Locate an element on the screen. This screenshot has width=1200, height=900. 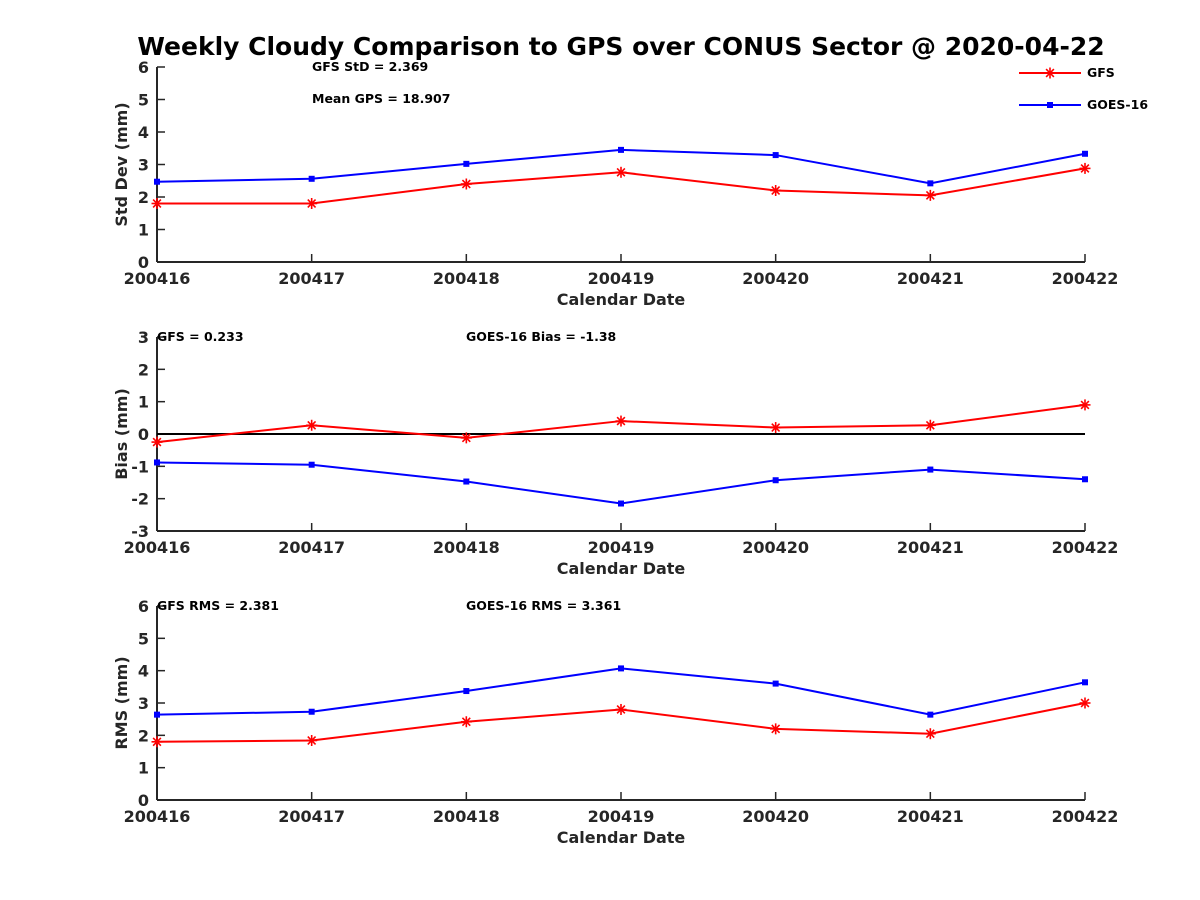
y-tick-label: 4 is located at coordinates (143, 671).